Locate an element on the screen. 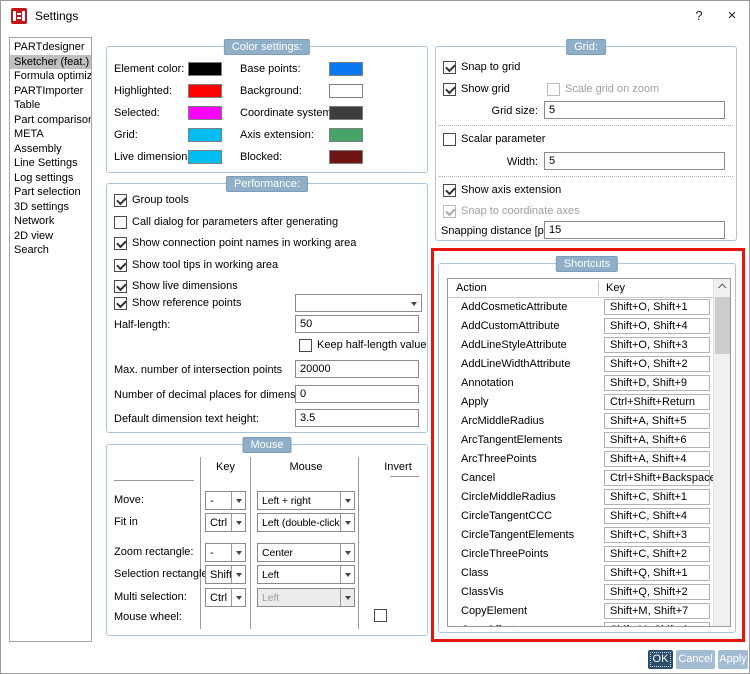 The image size is (750, 674). show-connection-point-names-in-working-area-checkbox is located at coordinates (120, 243).